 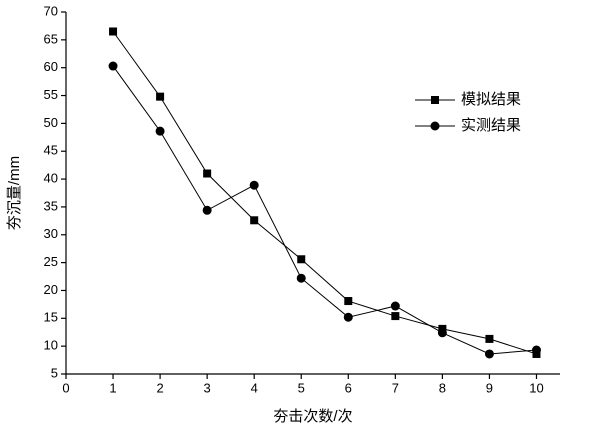 I want to click on y-tick-label: 45, so click(x=51, y=150).